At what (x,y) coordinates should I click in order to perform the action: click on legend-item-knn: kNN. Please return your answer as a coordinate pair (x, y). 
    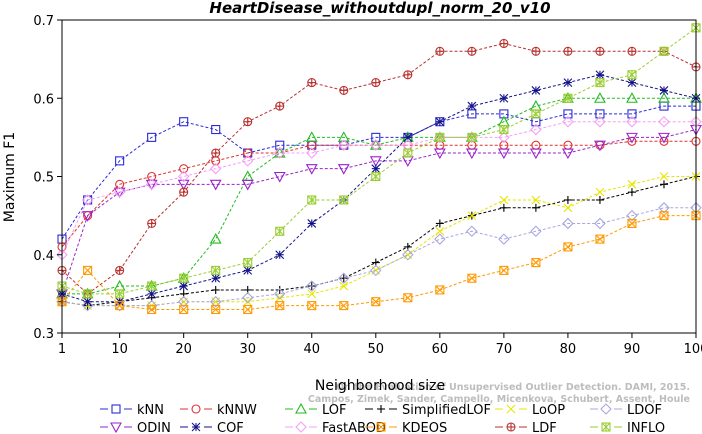
    Looking at the image, I should click on (132, 410).